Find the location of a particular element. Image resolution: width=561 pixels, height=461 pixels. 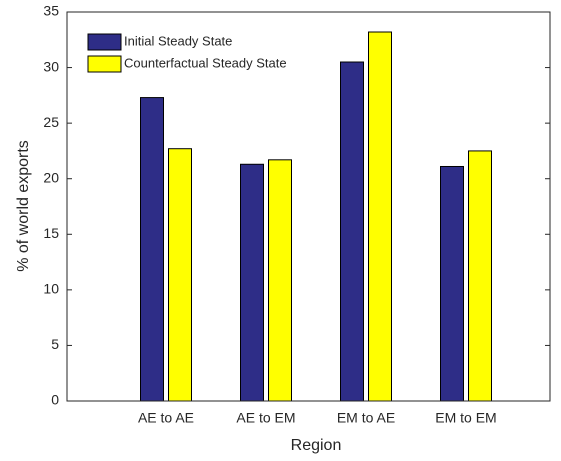

legend-label: Counterfactual Steady State is located at coordinates (205, 62).